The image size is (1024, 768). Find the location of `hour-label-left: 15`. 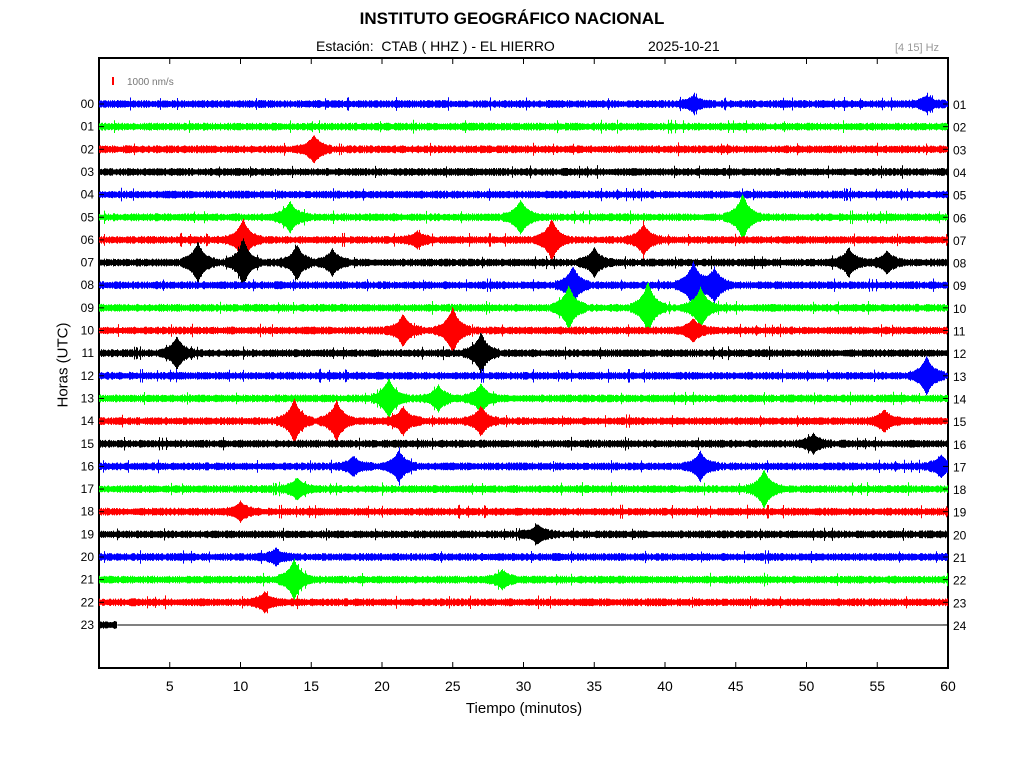

hour-label-left: 15 is located at coordinates (88, 444).